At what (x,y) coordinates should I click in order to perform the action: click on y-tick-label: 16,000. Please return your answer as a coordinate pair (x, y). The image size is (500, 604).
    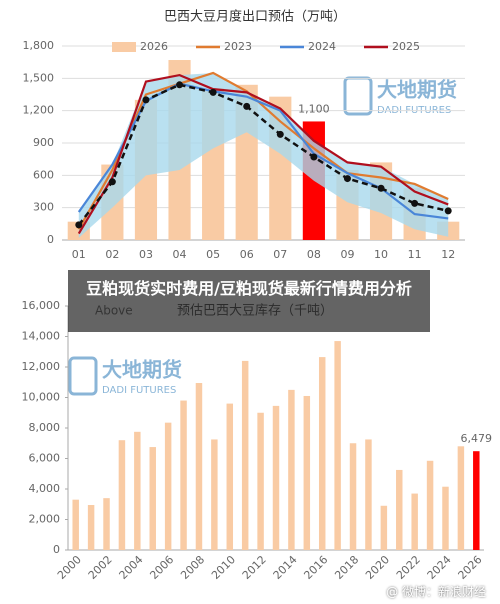
    Looking at the image, I should click on (41, 305).